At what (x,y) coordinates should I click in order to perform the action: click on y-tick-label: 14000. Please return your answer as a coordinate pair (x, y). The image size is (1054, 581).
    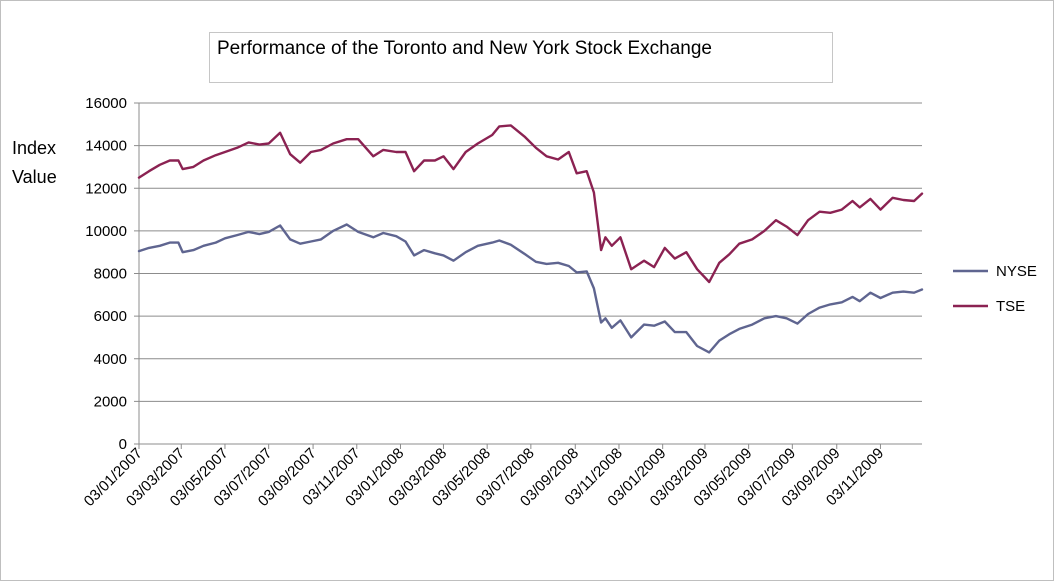
    Looking at the image, I should click on (106, 146).